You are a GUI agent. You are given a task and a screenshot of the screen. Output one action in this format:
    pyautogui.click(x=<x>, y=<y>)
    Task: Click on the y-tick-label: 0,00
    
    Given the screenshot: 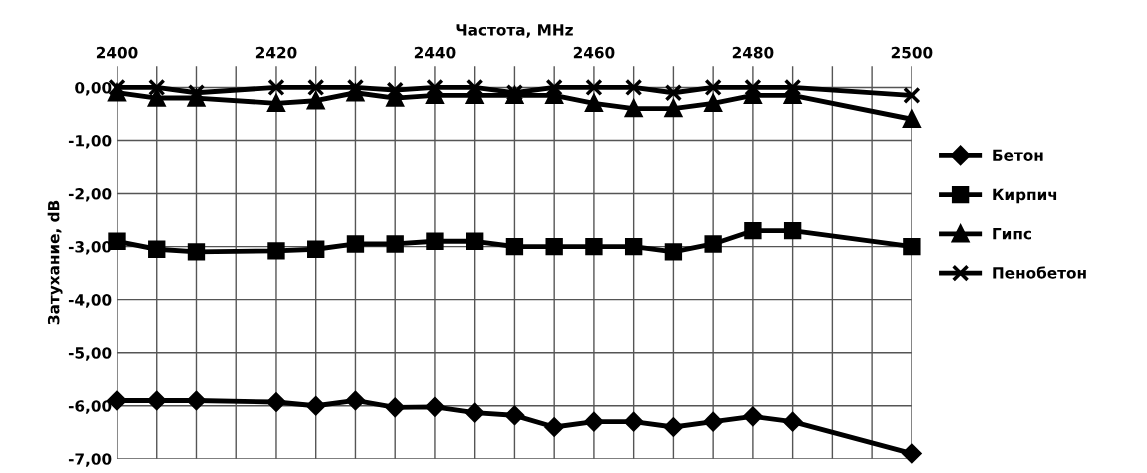 What is the action you would take?
    pyautogui.click(x=93, y=88)
    